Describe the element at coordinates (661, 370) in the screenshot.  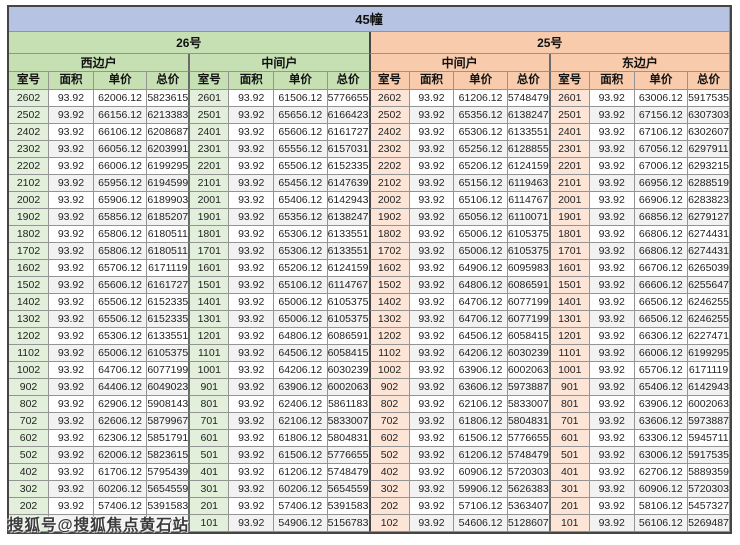
I see `unit-price-cell: 65706.12` at that location.